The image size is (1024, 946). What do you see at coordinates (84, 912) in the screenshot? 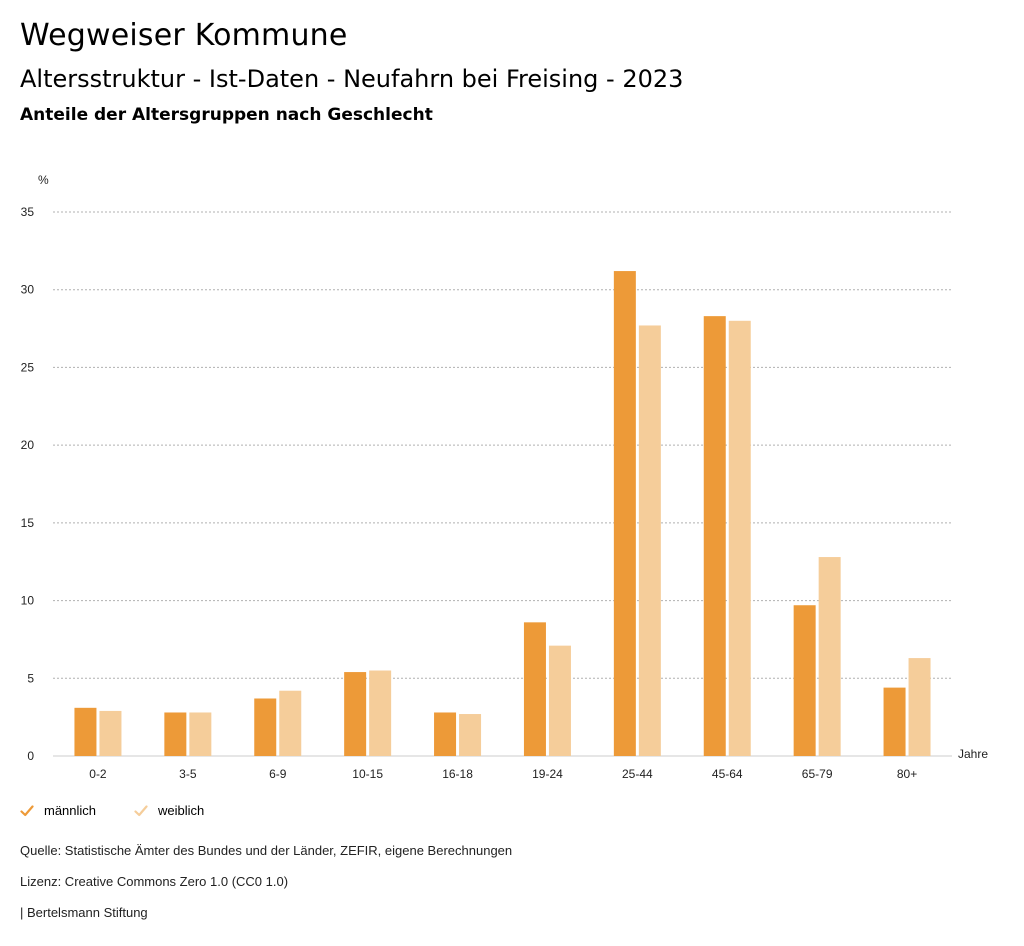
I see `publisher-note: | Bertelsmann Stiftung` at bounding box center [84, 912].